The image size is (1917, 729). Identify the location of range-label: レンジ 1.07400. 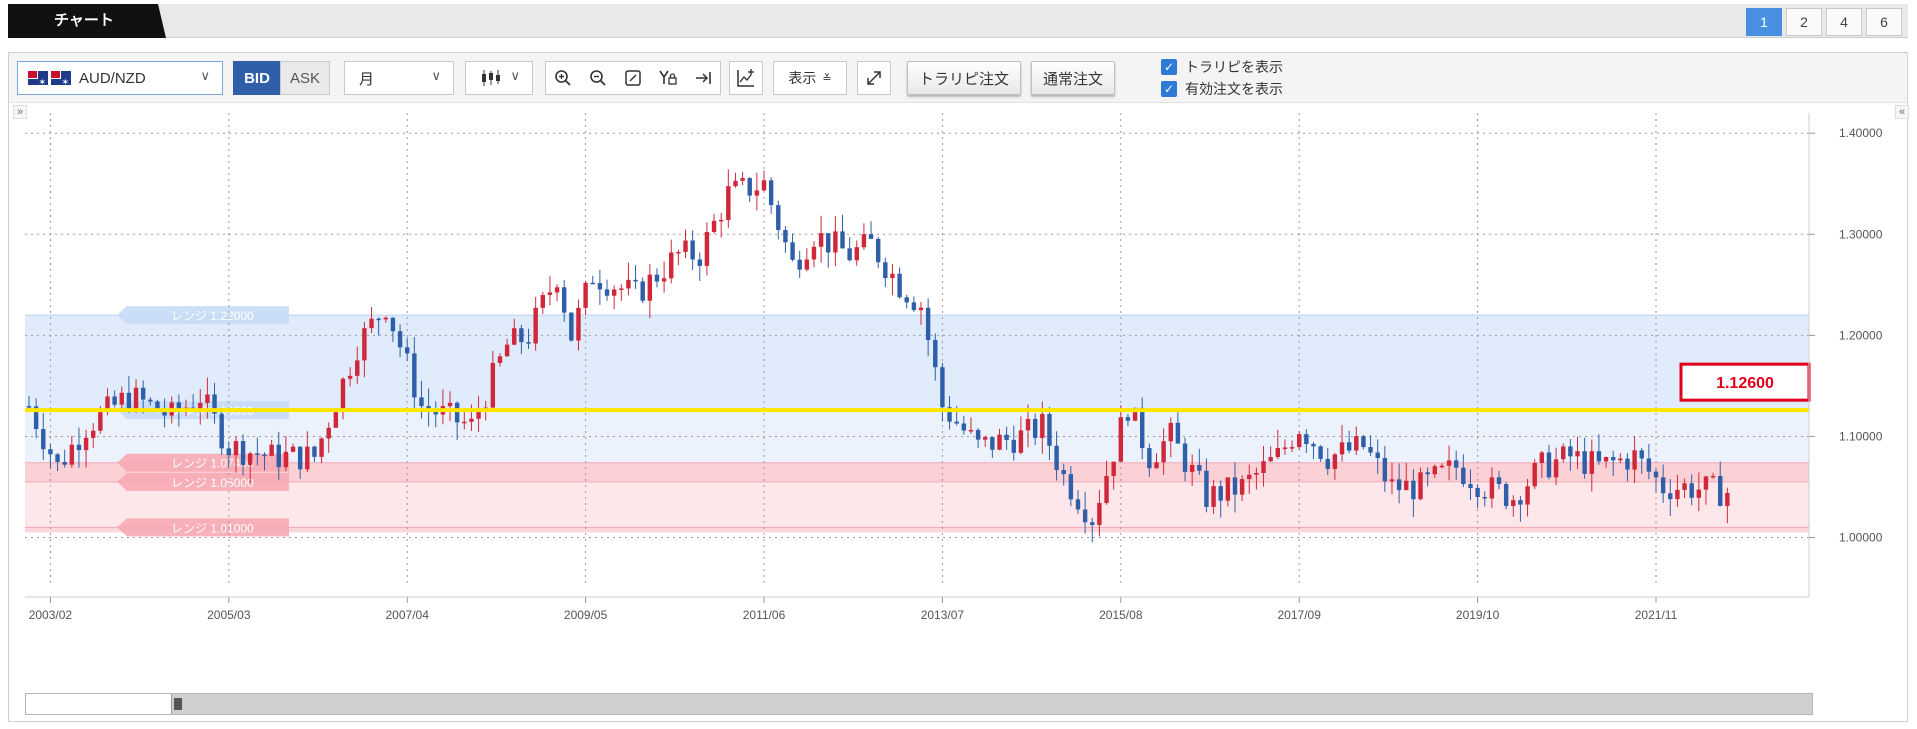
(212, 464).